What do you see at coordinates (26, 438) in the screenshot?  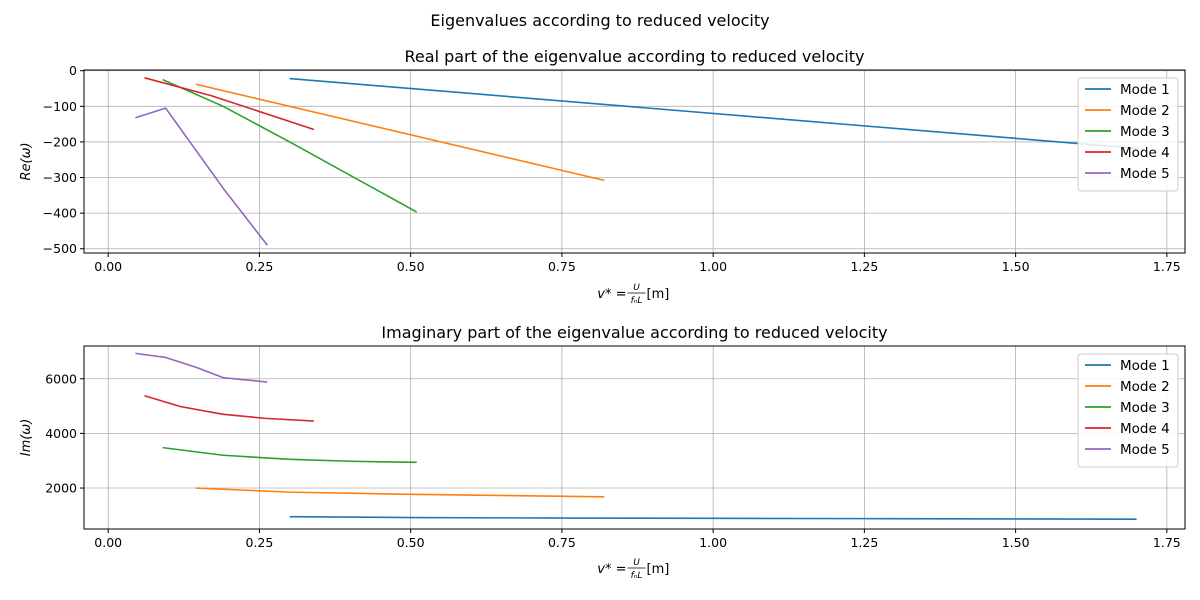 I see `y-axis-label: Im(ω)` at bounding box center [26, 438].